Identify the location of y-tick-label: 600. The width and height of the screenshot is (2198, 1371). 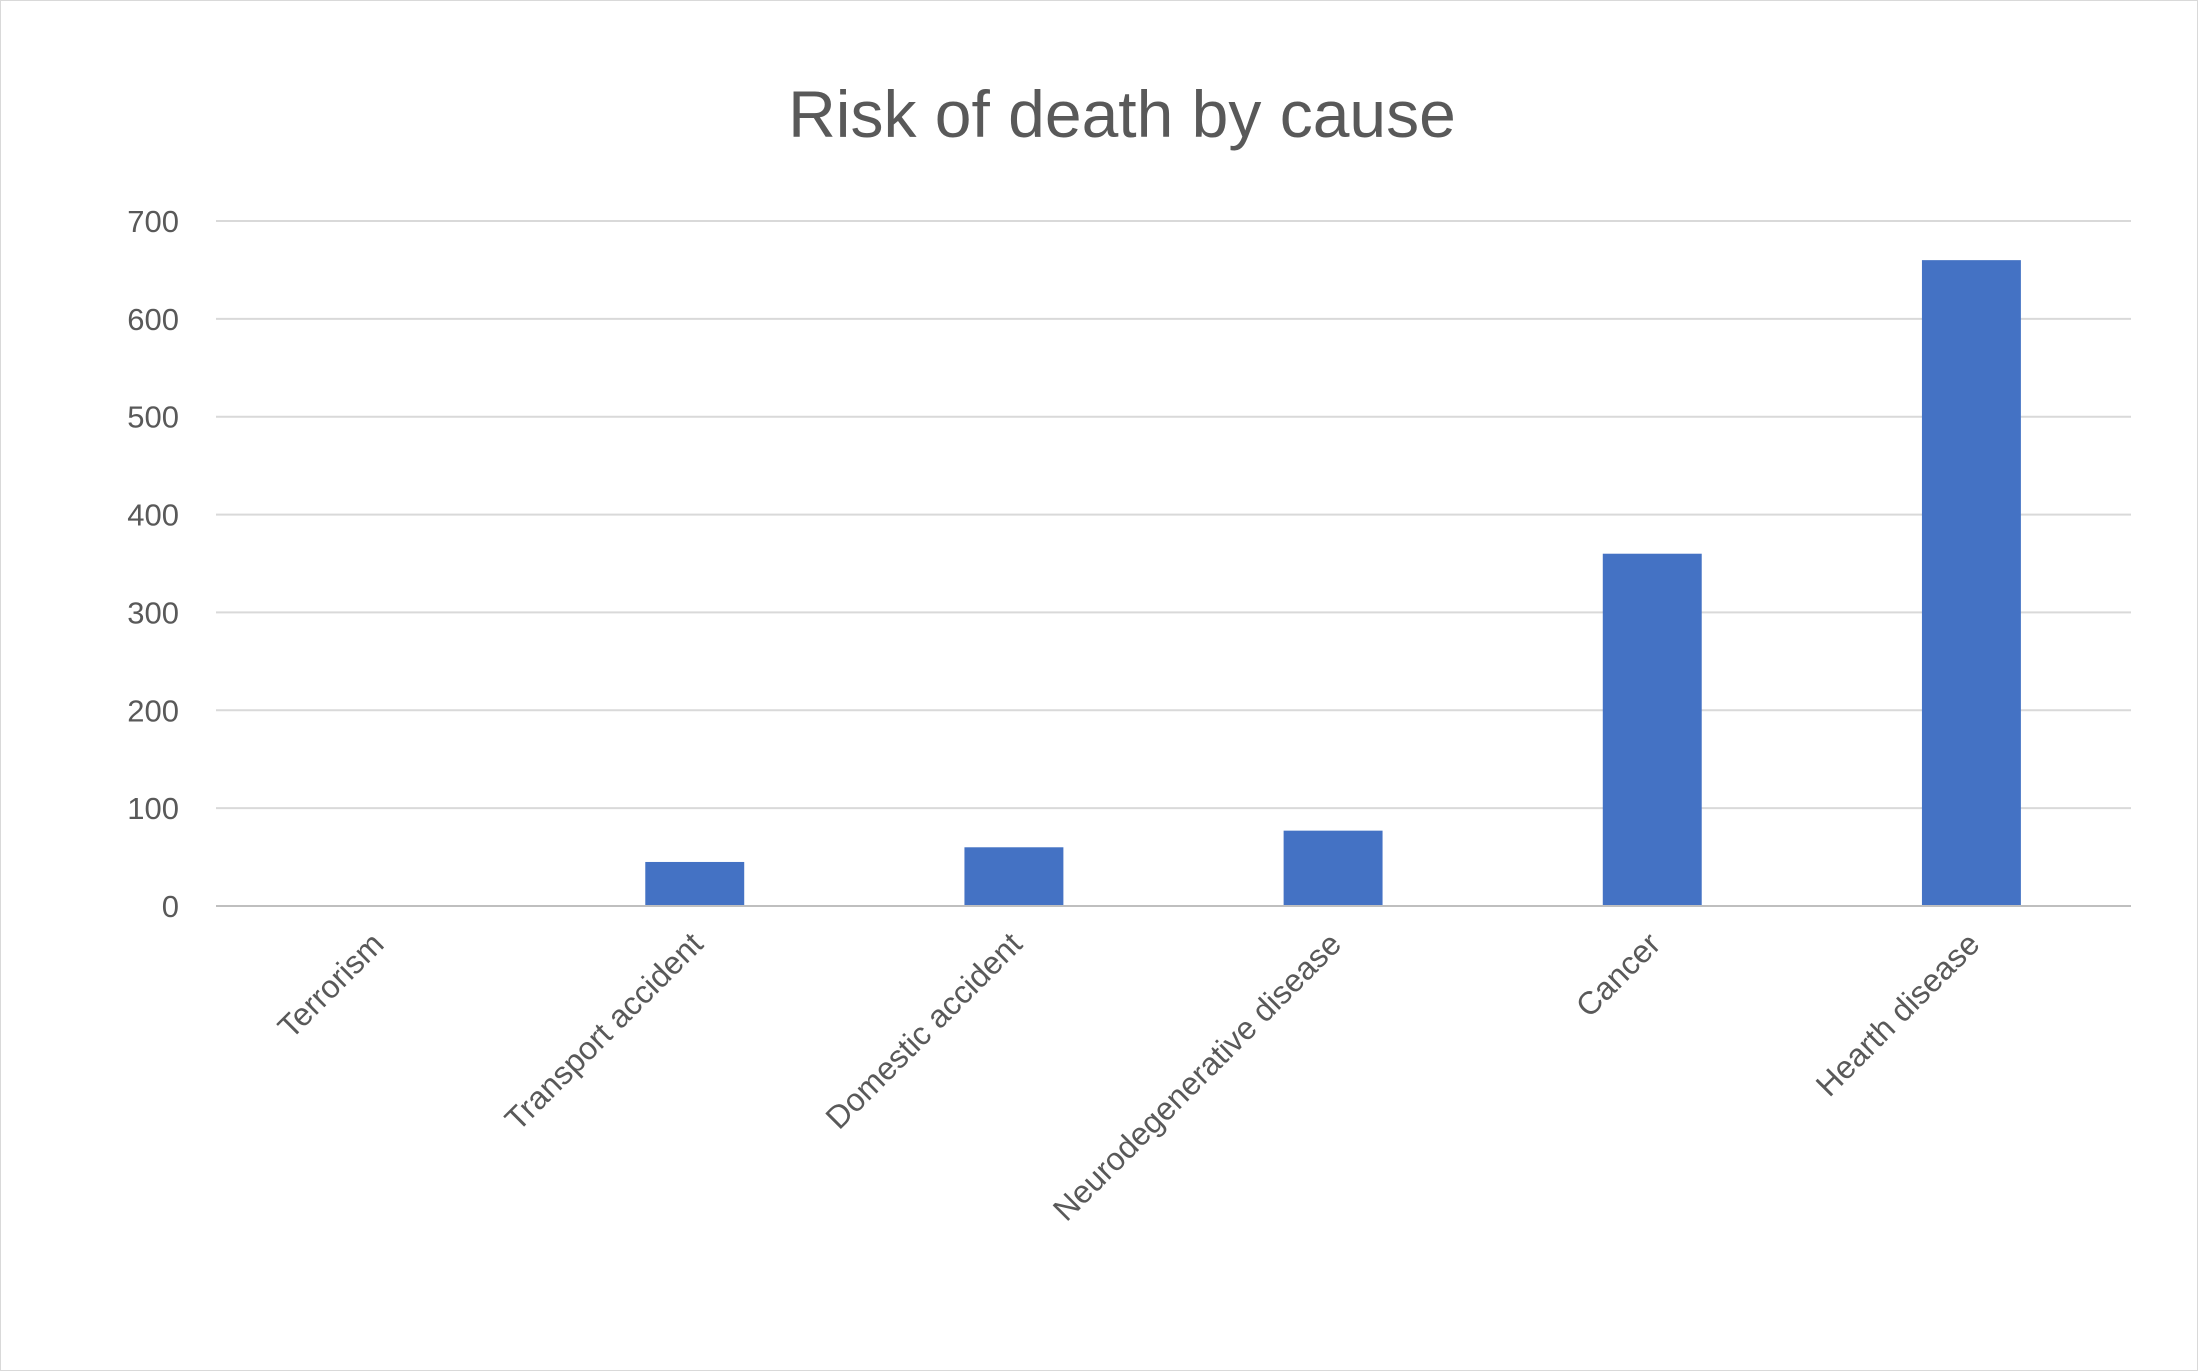
(153, 319).